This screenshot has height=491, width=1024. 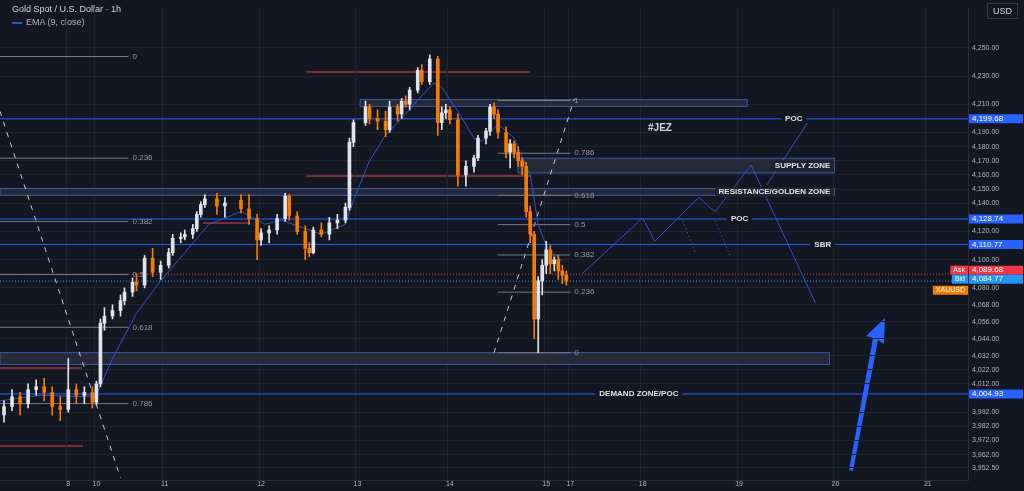 I want to click on y-axis-title: USD, so click(x=1002, y=11).